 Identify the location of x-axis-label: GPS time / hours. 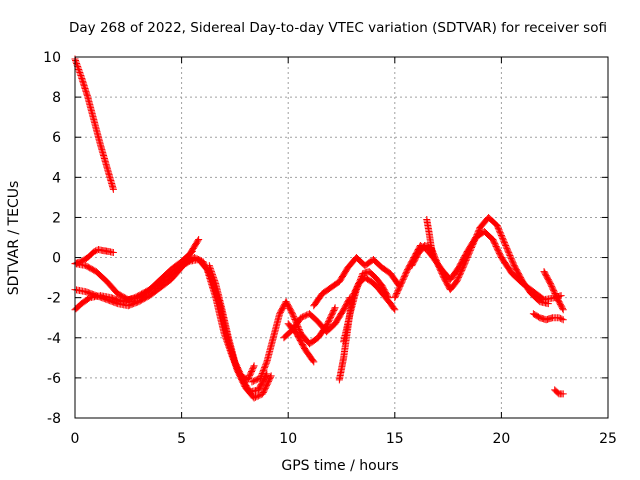
(339, 466).